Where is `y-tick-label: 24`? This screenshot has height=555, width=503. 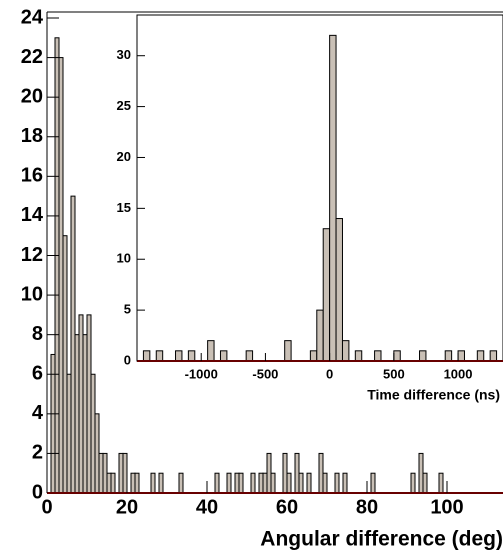 y-tick-label: 24 is located at coordinates (32, 17).